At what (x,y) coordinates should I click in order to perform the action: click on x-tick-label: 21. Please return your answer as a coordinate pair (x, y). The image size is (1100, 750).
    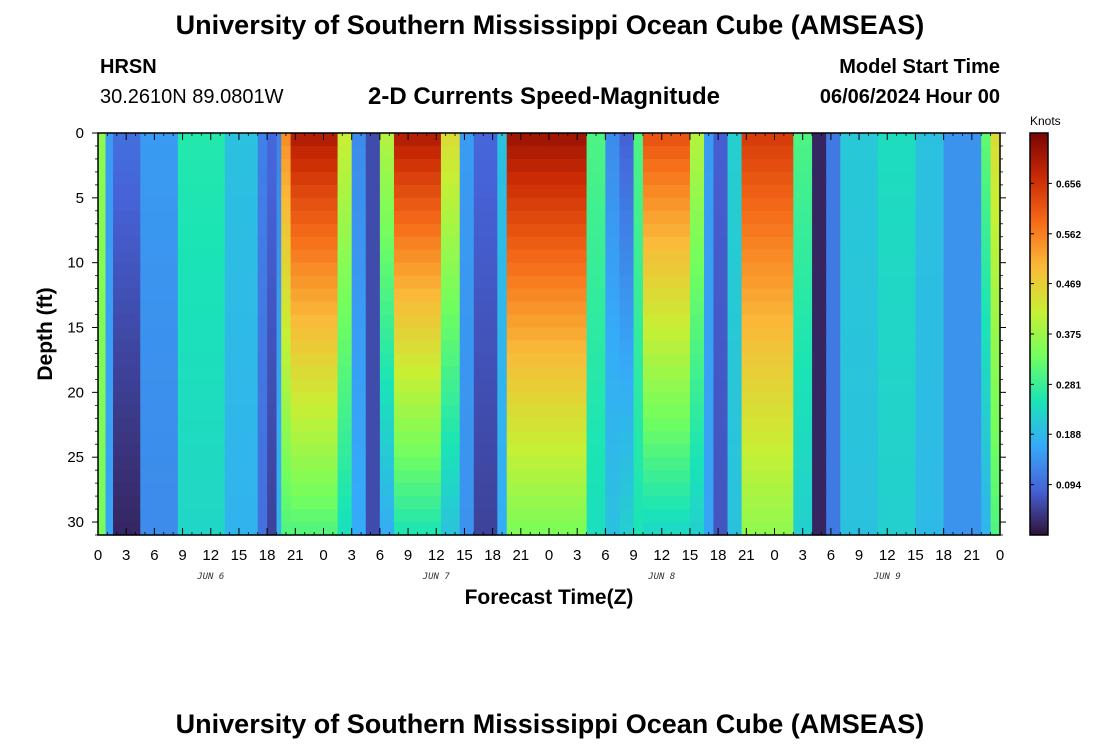
    Looking at the image, I should click on (295, 555).